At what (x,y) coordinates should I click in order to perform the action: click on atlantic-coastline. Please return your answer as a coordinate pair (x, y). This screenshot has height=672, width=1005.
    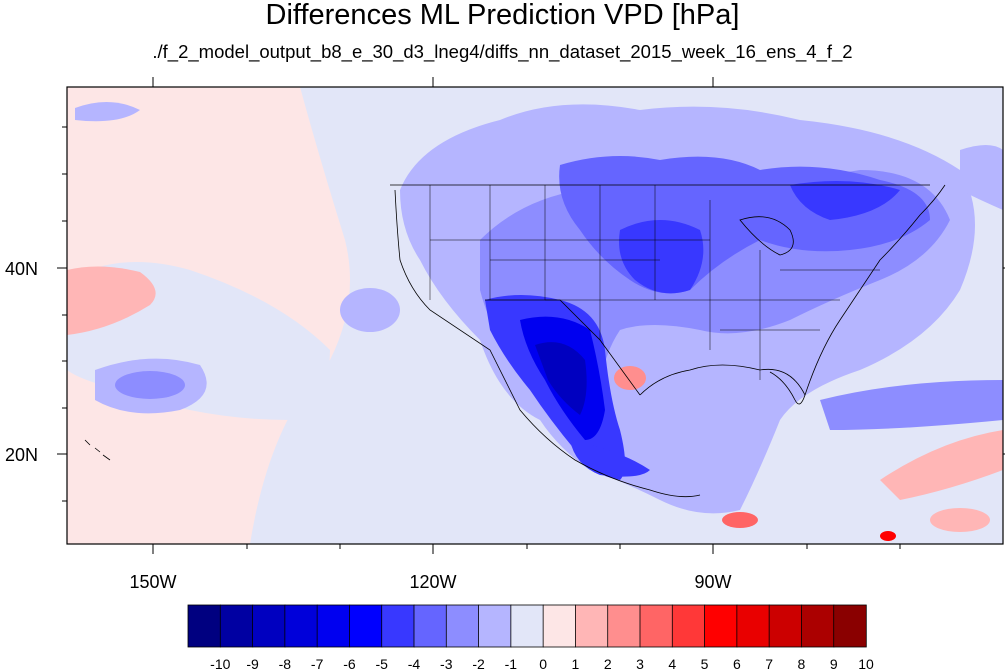
    Looking at the image, I should click on (875, 290).